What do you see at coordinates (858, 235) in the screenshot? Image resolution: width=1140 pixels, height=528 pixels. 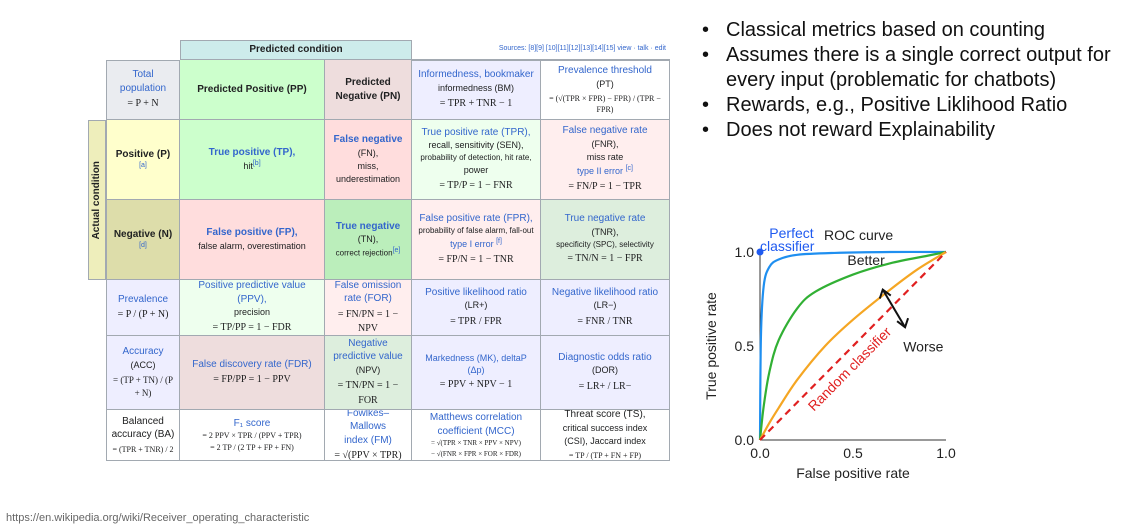 I see `chart-title: ROC curve` at bounding box center [858, 235].